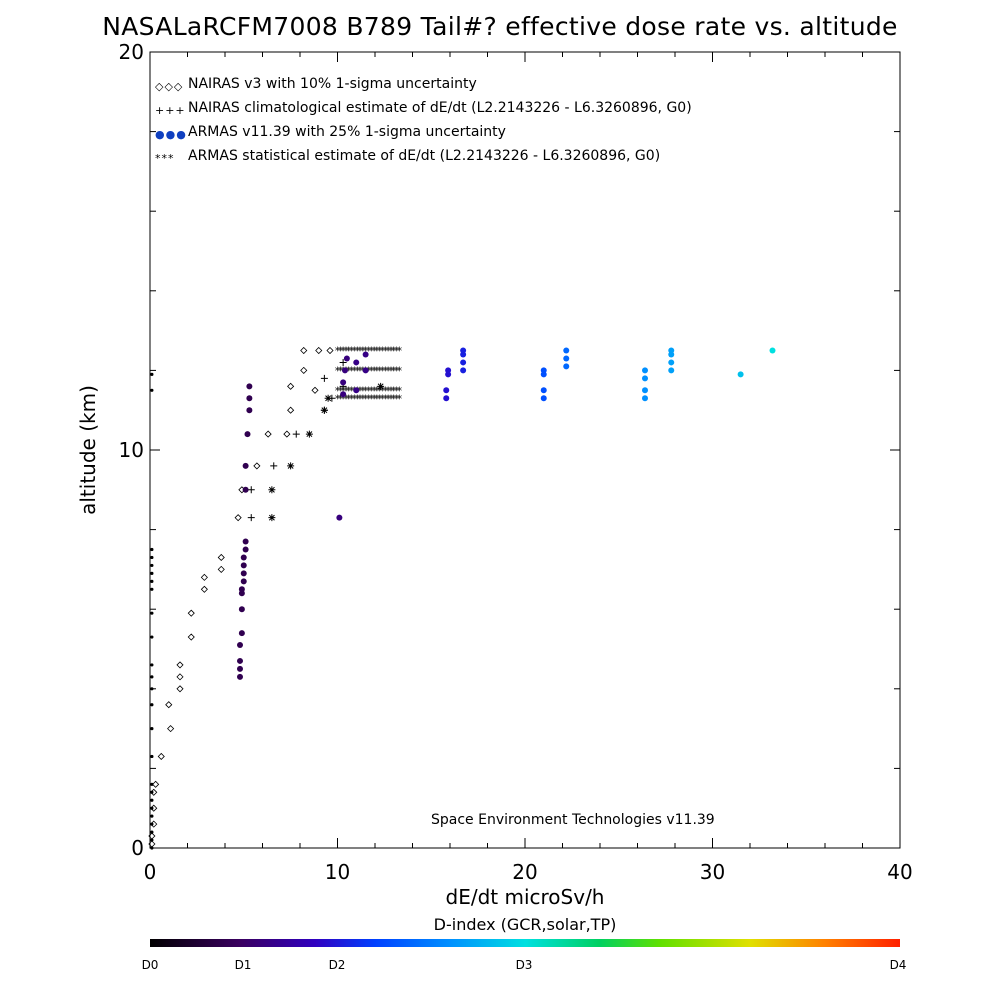 The image size is (1000, 1000). Describe the element at coordinates (899, 872) in the screenshot. I see `x-tick-label: 40` at that location.